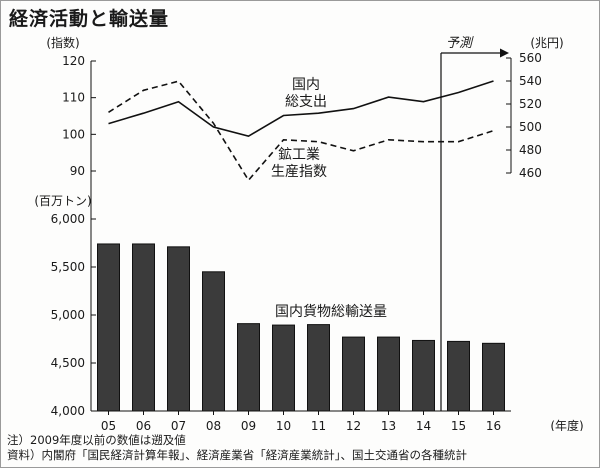 The width and height of the screenshot is (600, 468). Describe the element at coordinates (306, 102) in the screenshot. I see `series-label-0-1: 総支出` at that location.